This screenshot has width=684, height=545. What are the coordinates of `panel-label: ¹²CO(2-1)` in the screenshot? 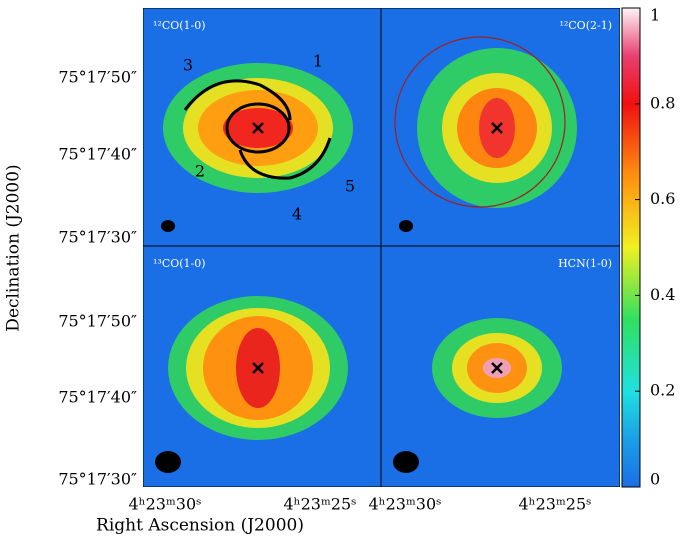 It's located at (585, 25).